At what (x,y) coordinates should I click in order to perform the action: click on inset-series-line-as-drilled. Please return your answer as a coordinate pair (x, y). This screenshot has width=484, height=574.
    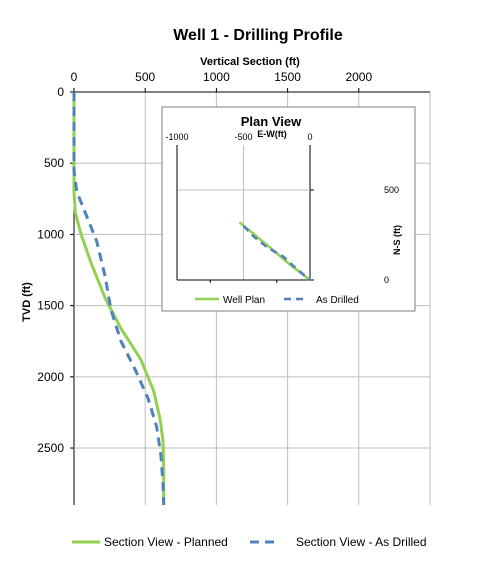
    Looking at the image, I should click on (276, 253).